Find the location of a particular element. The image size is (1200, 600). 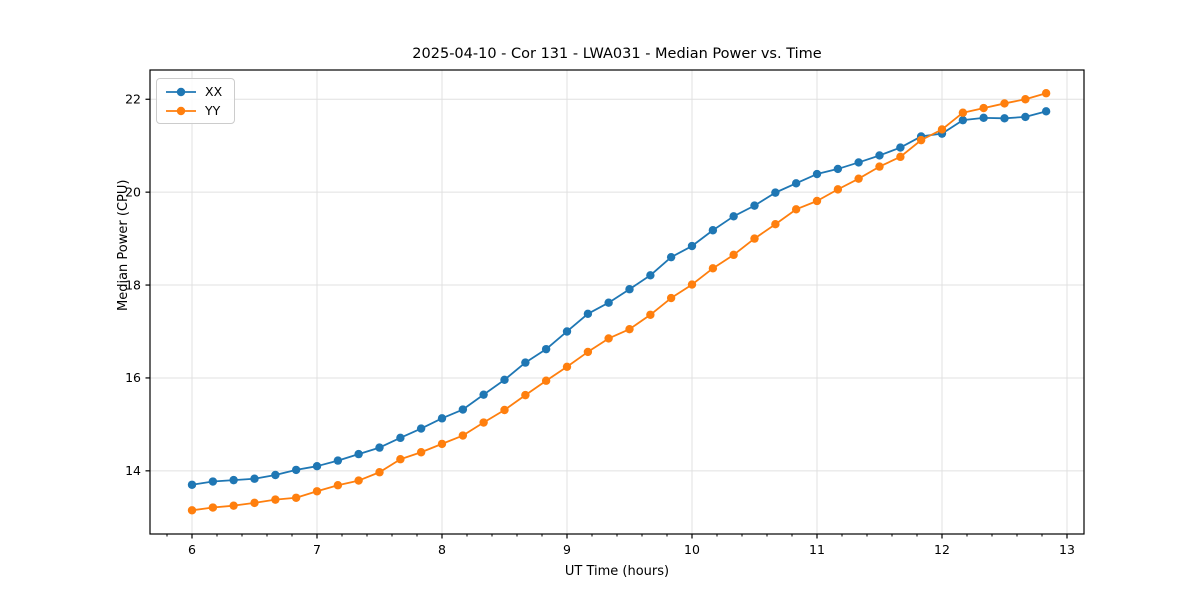

y-tick-label: 22 is located at coordinates (133, 99).